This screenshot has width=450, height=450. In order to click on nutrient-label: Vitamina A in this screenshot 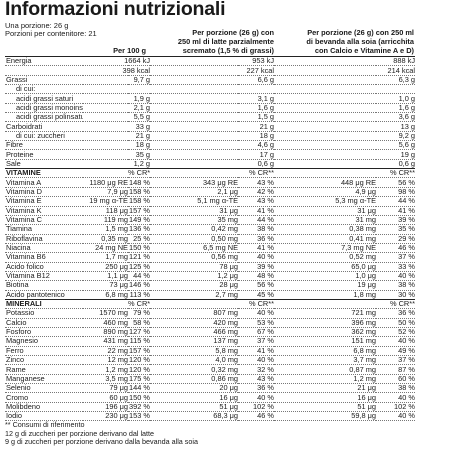, I will do `click(44, 182)`.